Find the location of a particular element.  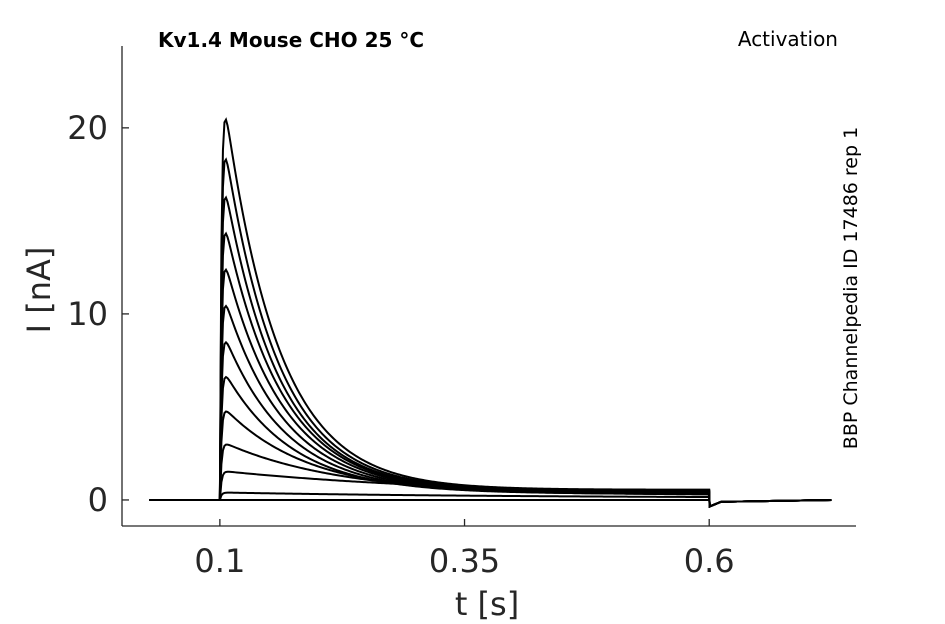

x-ticks: 0.1 0.35 0.6 is located at coordinates (464, 549).